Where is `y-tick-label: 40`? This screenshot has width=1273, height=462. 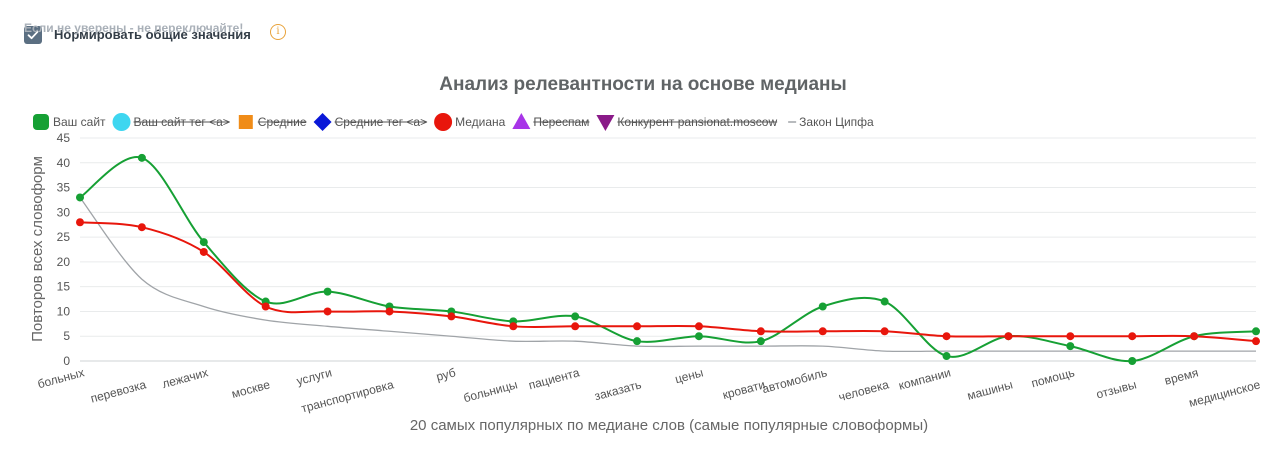 y-tick-label: 40 is located at coordinates (64, 163).